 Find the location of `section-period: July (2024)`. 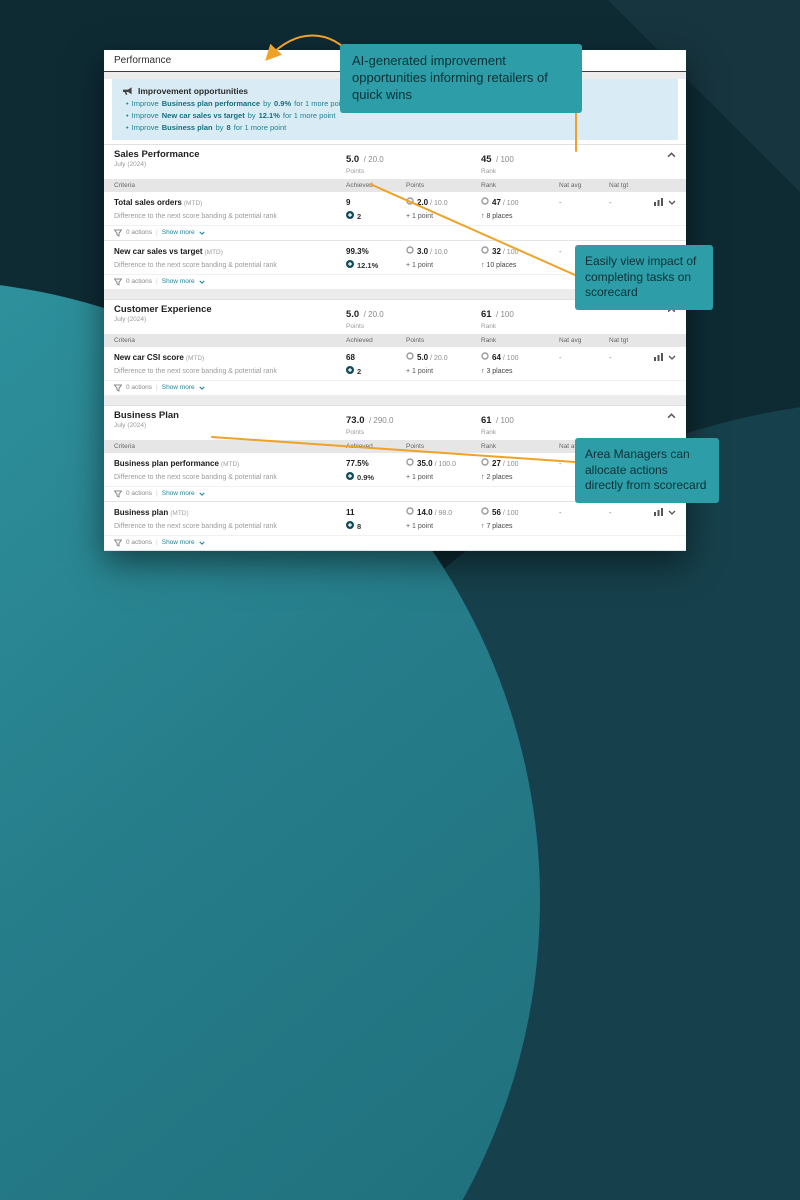

section-period: July (2024) is located at coordinates (130, 319).